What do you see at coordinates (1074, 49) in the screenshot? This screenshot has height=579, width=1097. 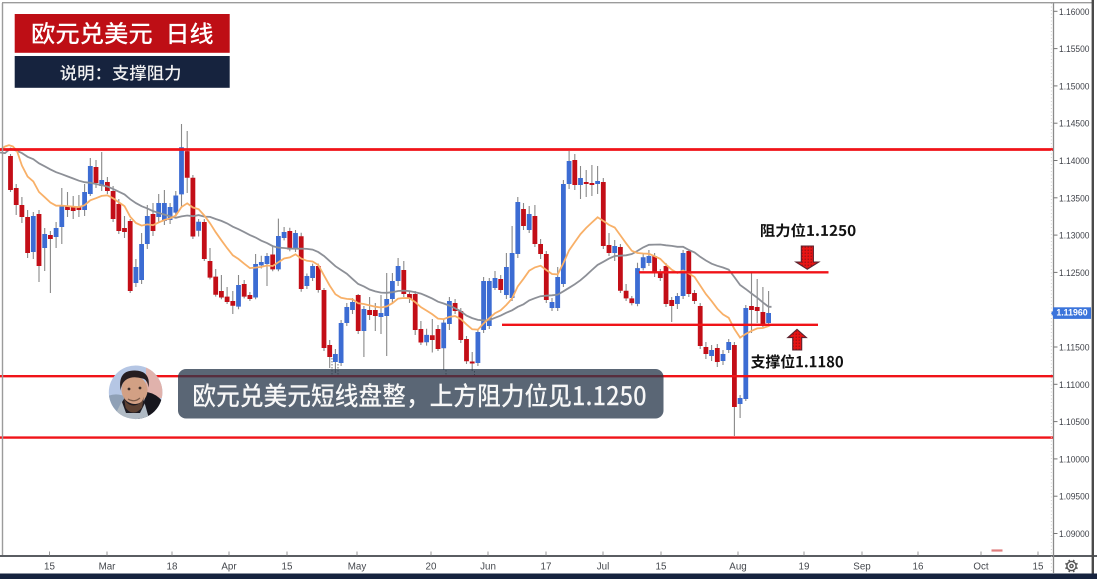 I see `svg-text: 1.15500` at bounding box center [1074, 49].